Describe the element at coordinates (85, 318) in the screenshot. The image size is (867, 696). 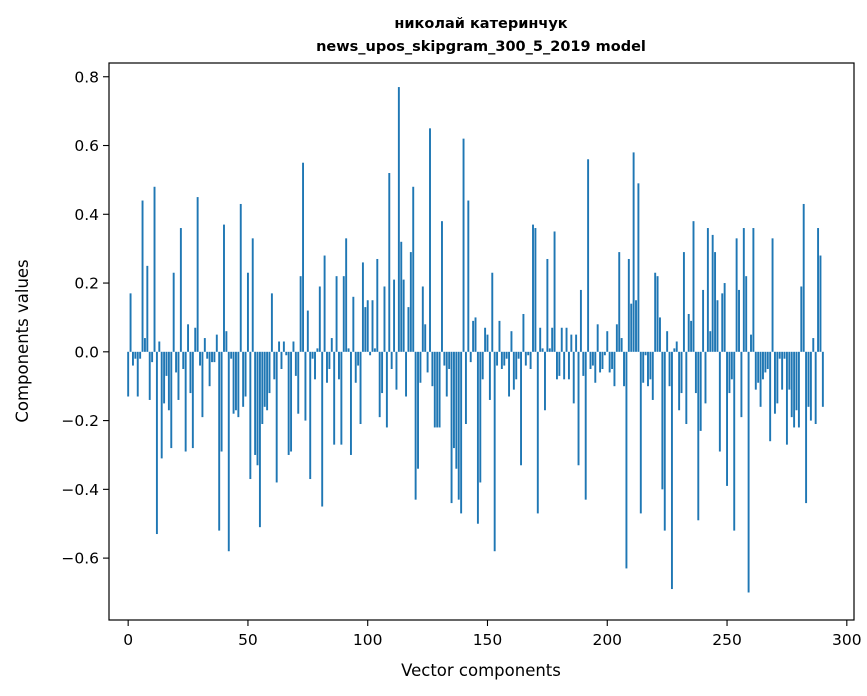
I see `y-axis-ticks: −0.6 −0.4 −0.2 0.0 0.2 0.4 0.6 0.8` at that location.